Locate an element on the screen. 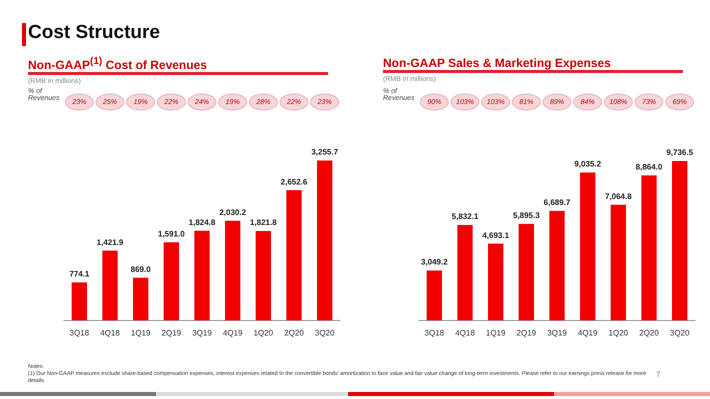  data-label: 5,832.1 is located at coordinates (465, 217).